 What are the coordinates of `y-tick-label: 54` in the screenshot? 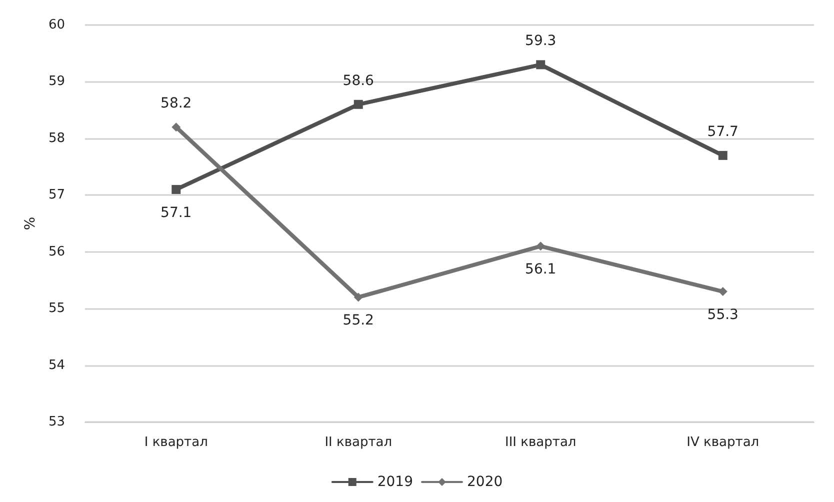 It's located at (56, 365).